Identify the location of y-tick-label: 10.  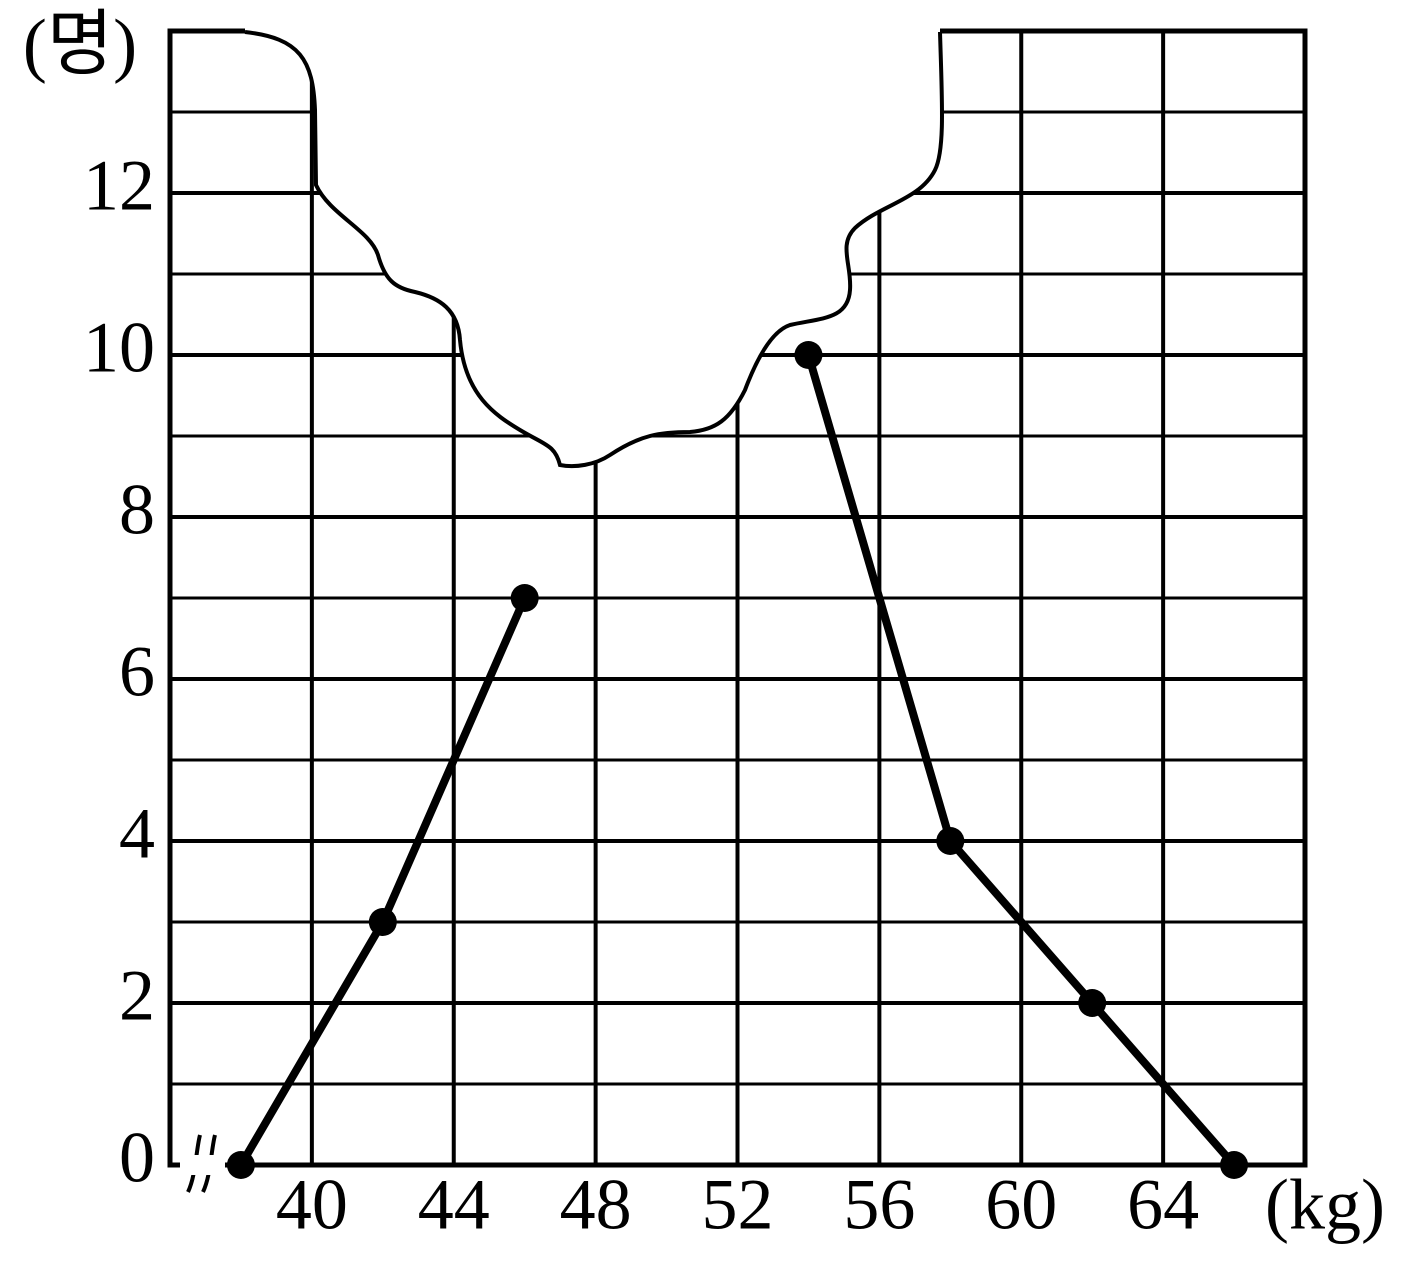
(119, 348).